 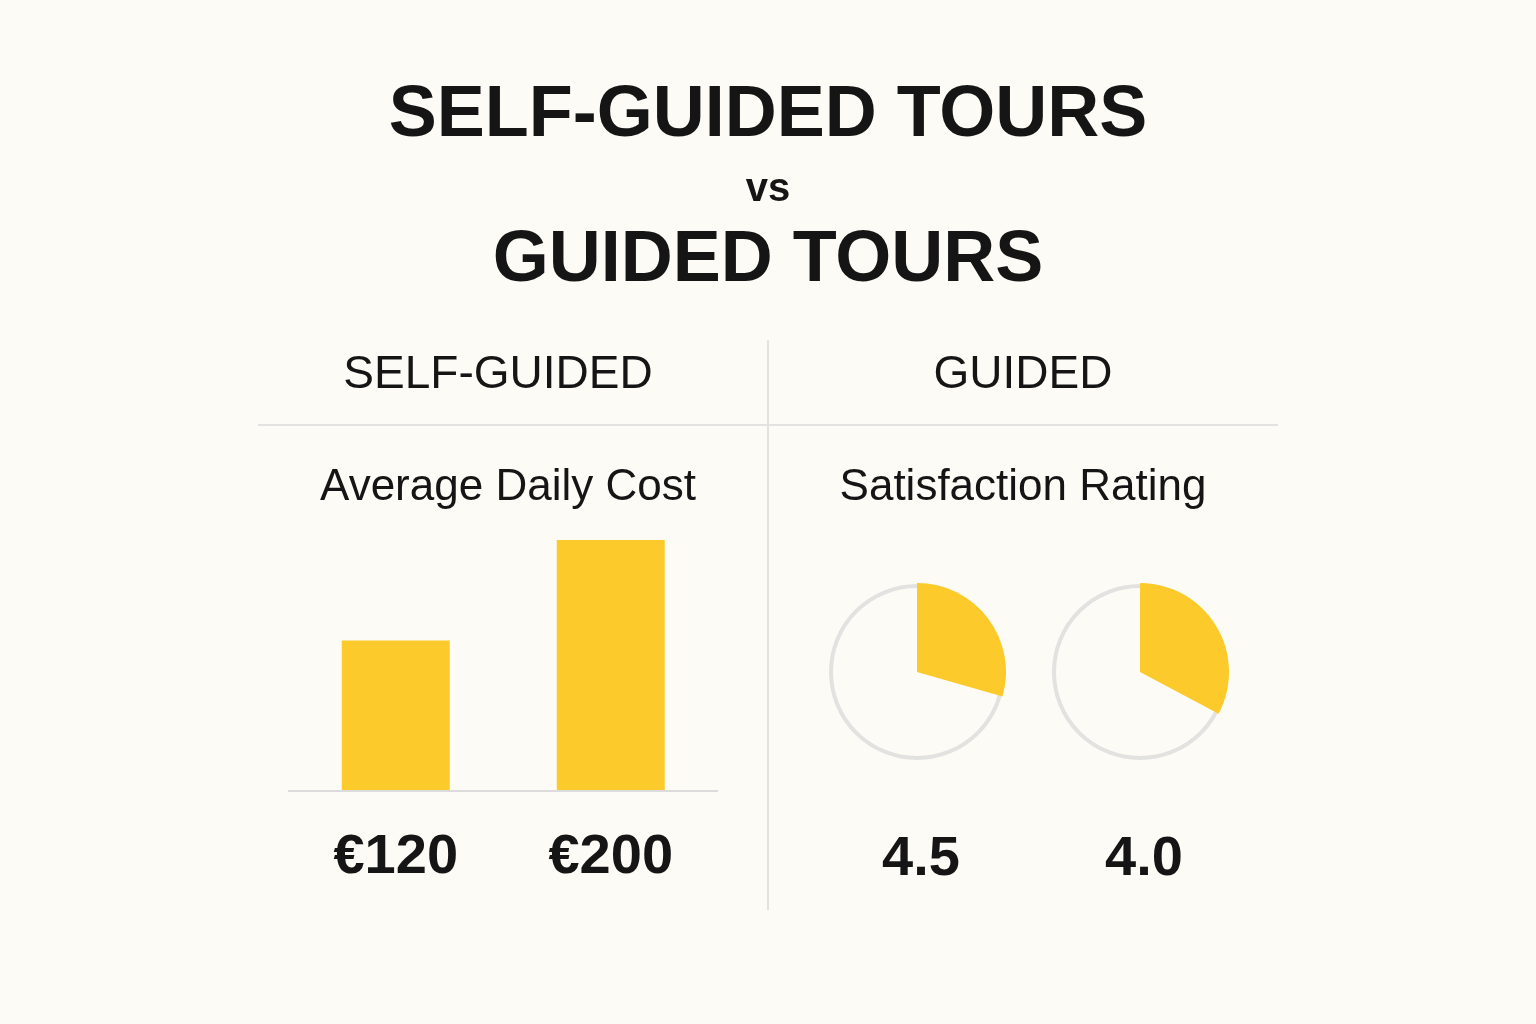 What do you see at coordinates (498, 372) in the screenshot?
I see `text: SELF-GUIDED` at bounding box center [498, 372].